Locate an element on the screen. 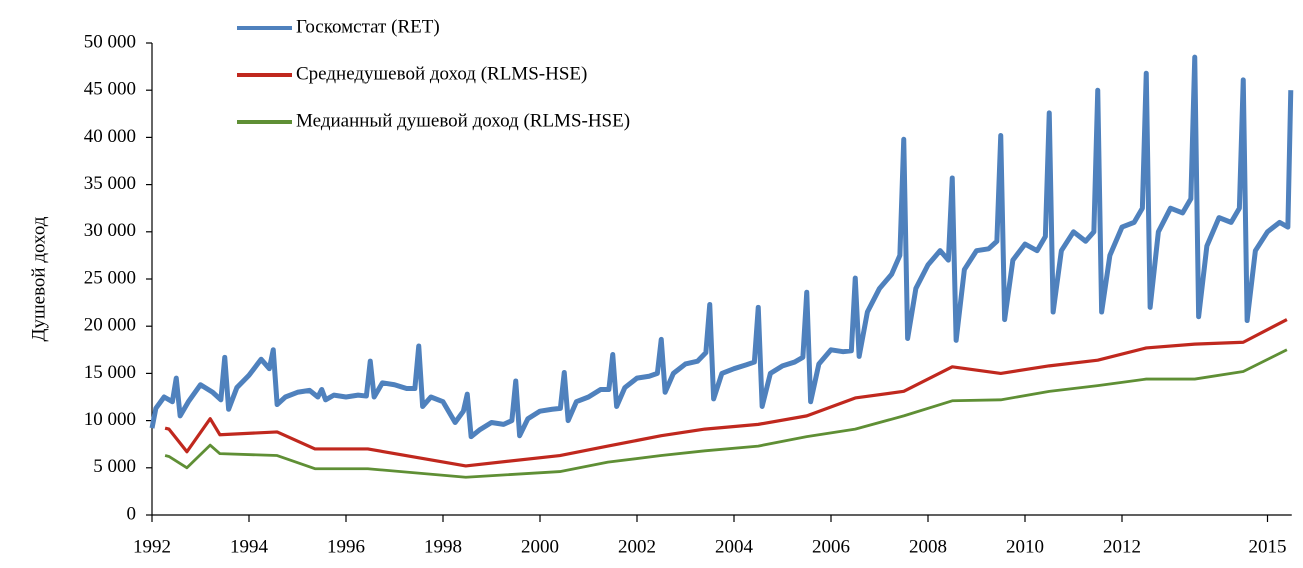 Image resolution: width=1303 pixels, height=568 pixels. y-tick-label: 0 is located at coordinates (132, 513).